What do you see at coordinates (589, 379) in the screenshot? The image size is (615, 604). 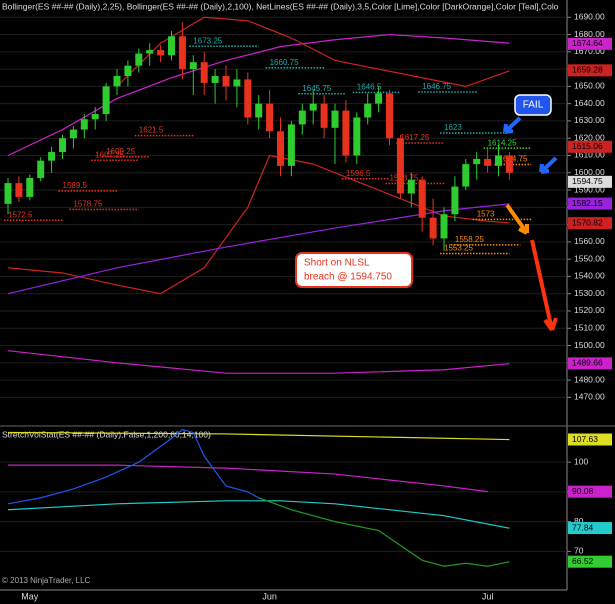 I see `y-tick-label: 1480.00` at bounding box center [589, 379].